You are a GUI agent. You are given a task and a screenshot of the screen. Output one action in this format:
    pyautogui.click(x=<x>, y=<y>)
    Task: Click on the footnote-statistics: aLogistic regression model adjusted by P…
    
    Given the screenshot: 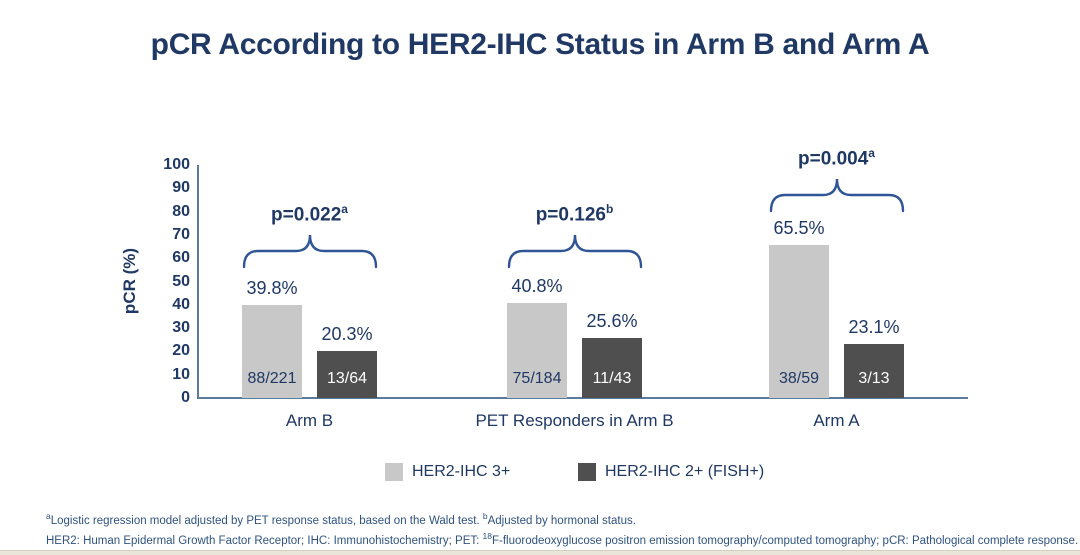 What is the action you would take?
    pyautogui.click(x=341, y=519)
    